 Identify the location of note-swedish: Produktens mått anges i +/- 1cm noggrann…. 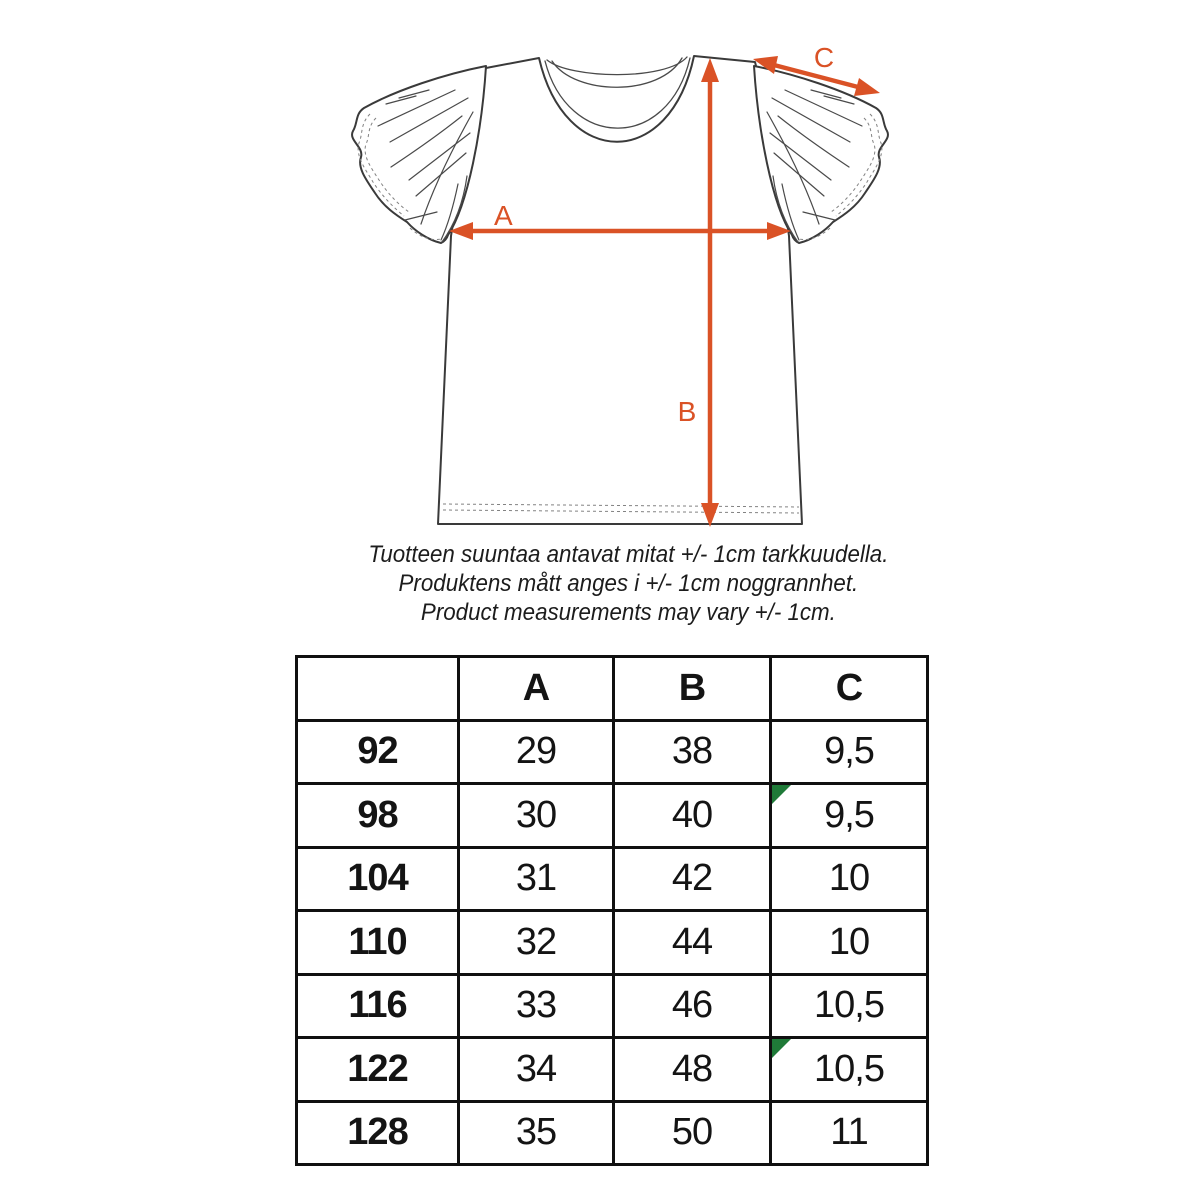
(628, 583).